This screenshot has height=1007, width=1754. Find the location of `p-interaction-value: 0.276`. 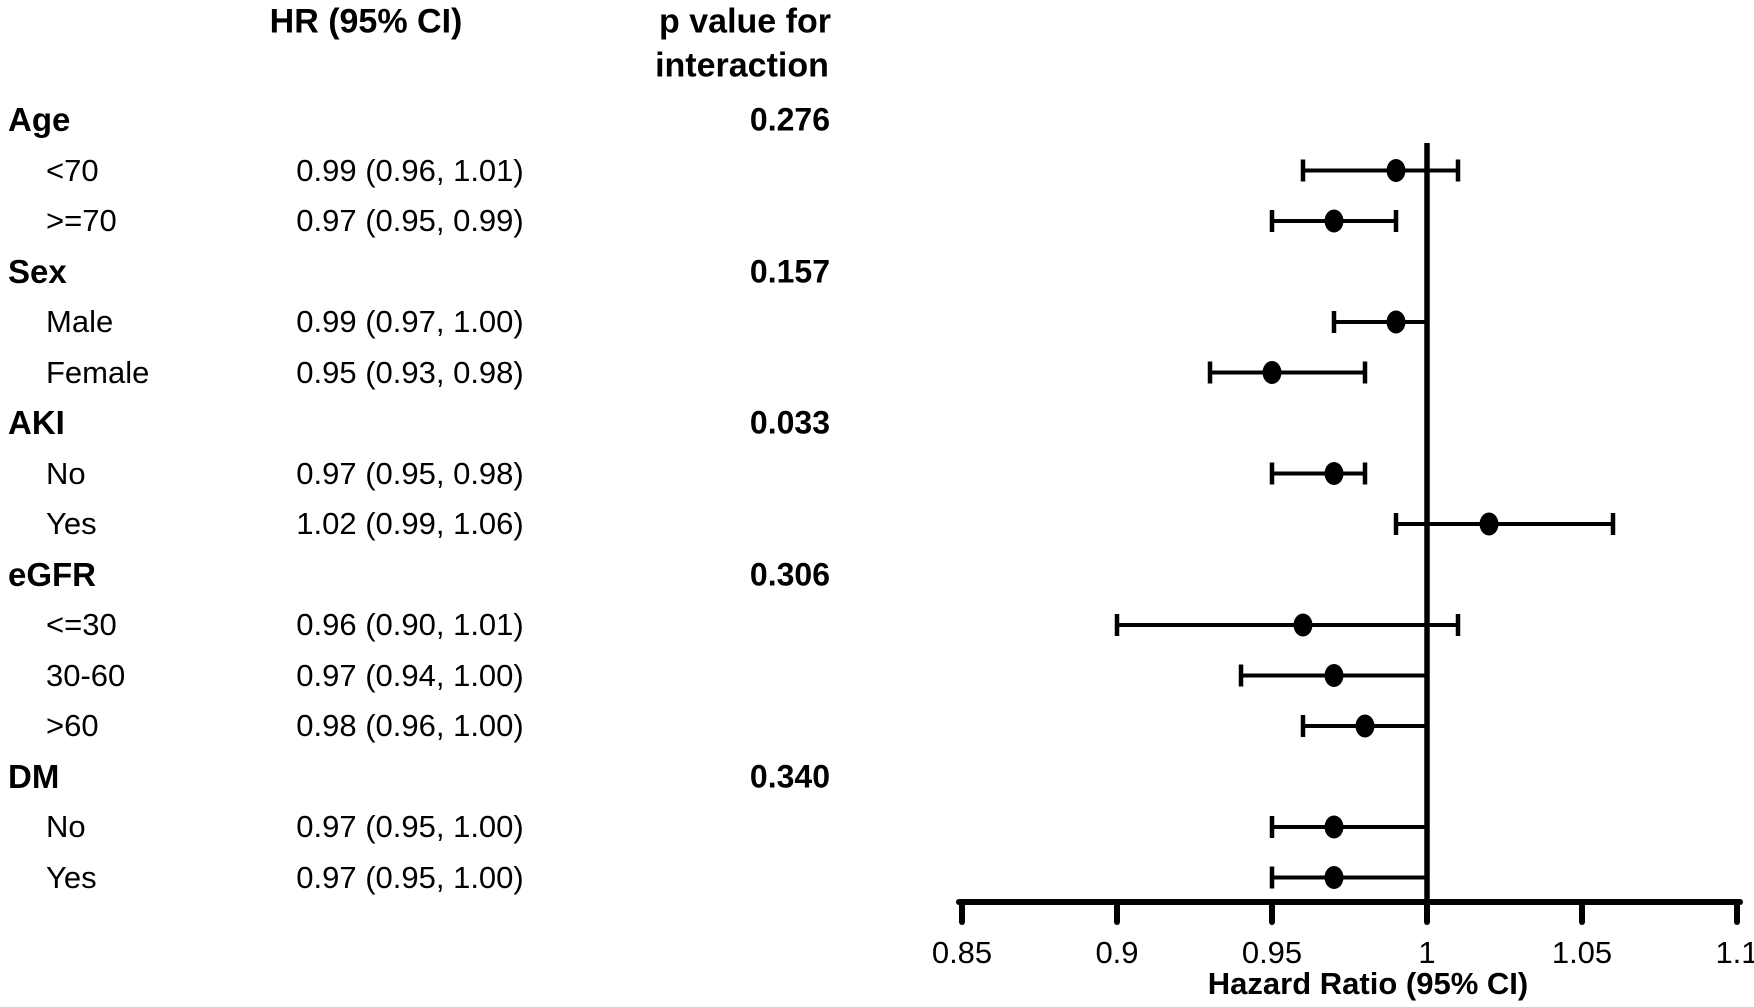

p-interaction-value: 0.276 is located at coordinates (789, 119).